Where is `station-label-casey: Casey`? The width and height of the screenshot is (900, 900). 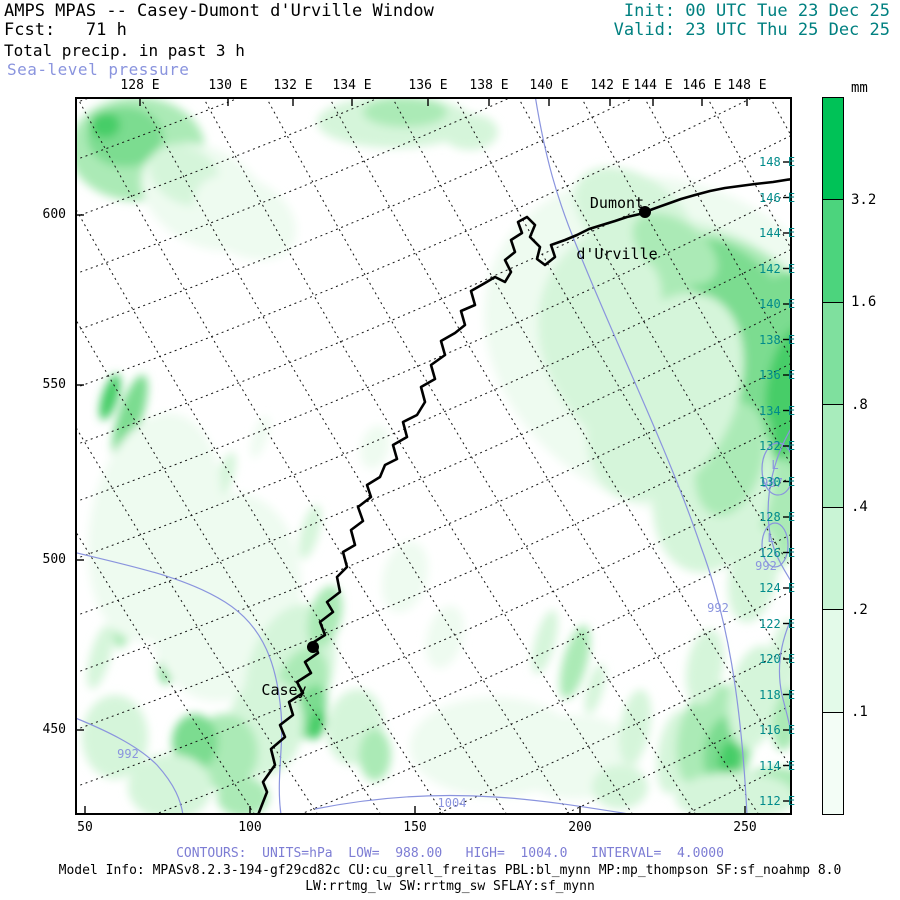
station-label-casey: Casey is located at coordinates (284, 690).